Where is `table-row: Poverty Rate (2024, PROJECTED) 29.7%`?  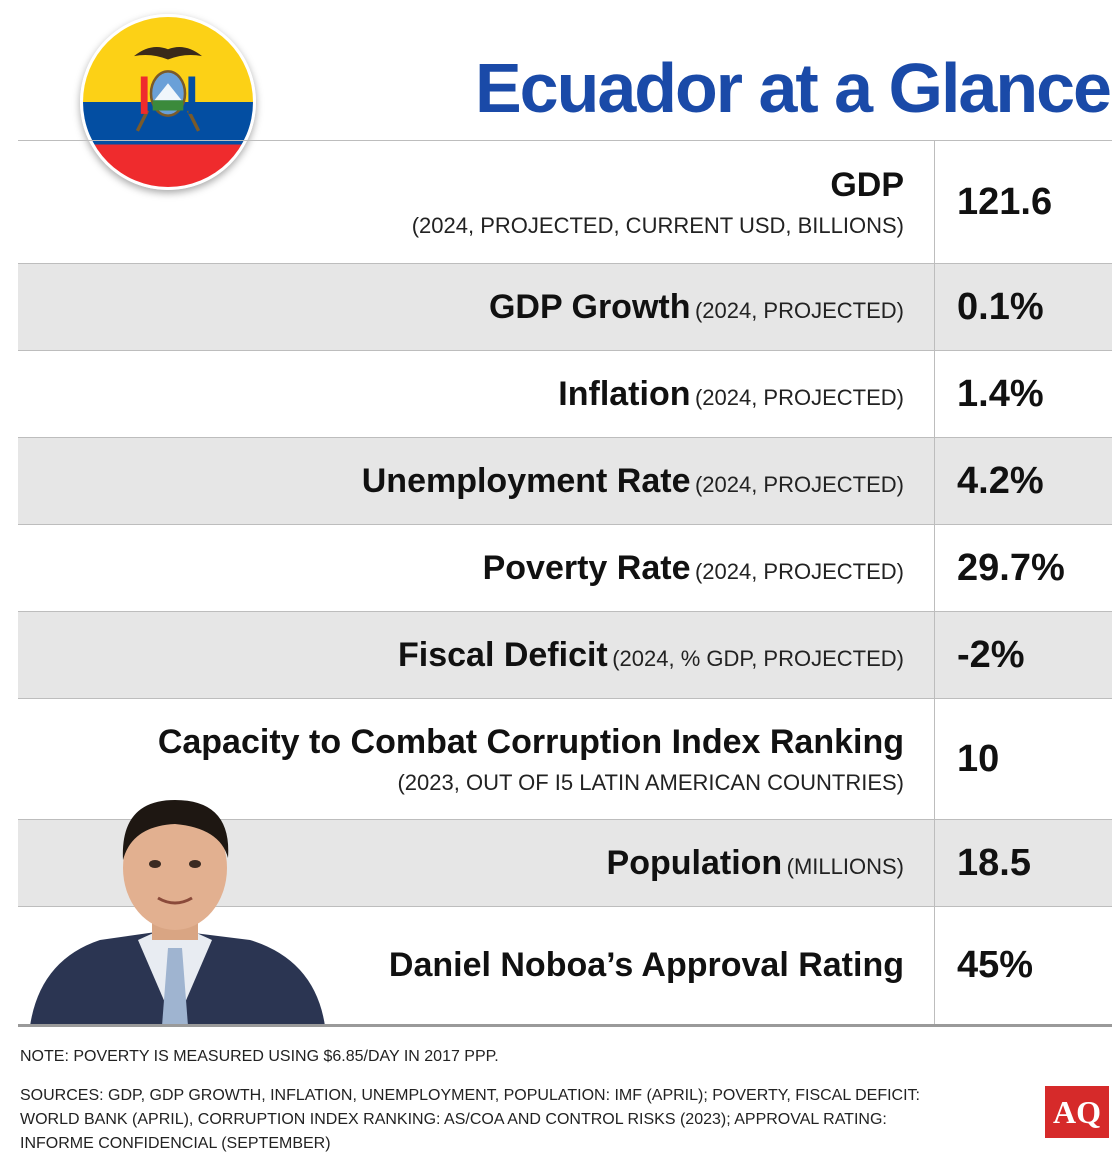
table-row: Poverty Rate (2024, PROJECTED) 29.7% is located at coordinates (565, 568).